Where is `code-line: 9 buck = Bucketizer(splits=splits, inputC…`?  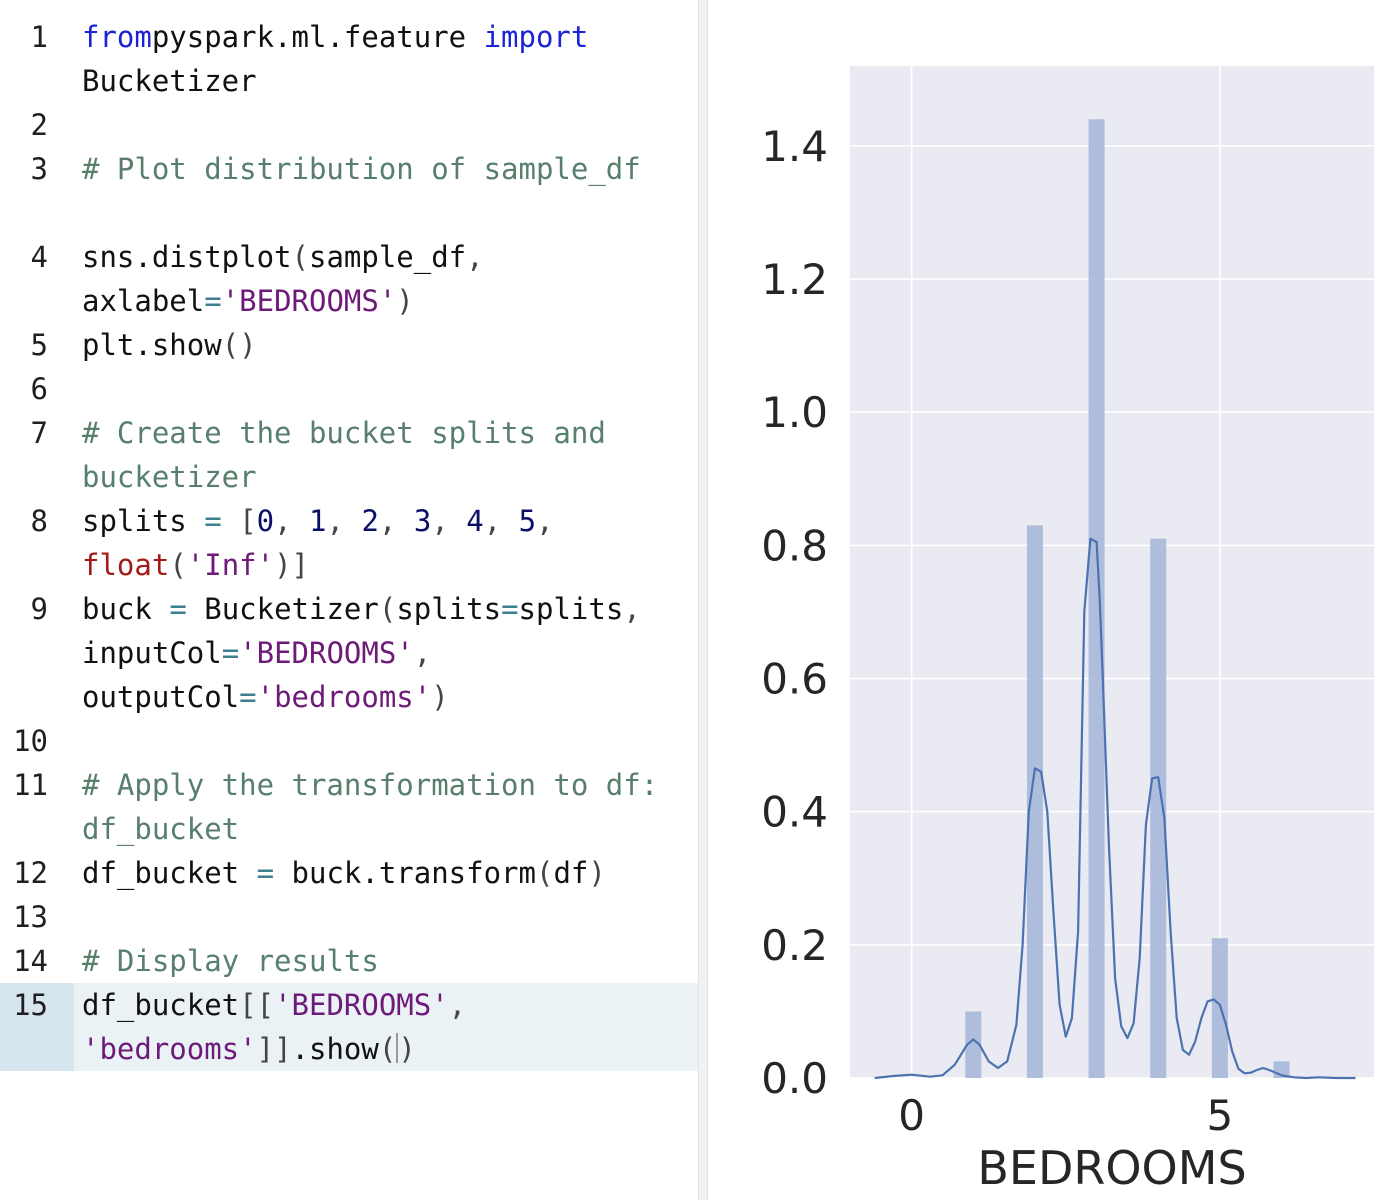 code-line: 9 buck = Bucketizer(splits=splits, inputC… is located at coordinates (349, 653).